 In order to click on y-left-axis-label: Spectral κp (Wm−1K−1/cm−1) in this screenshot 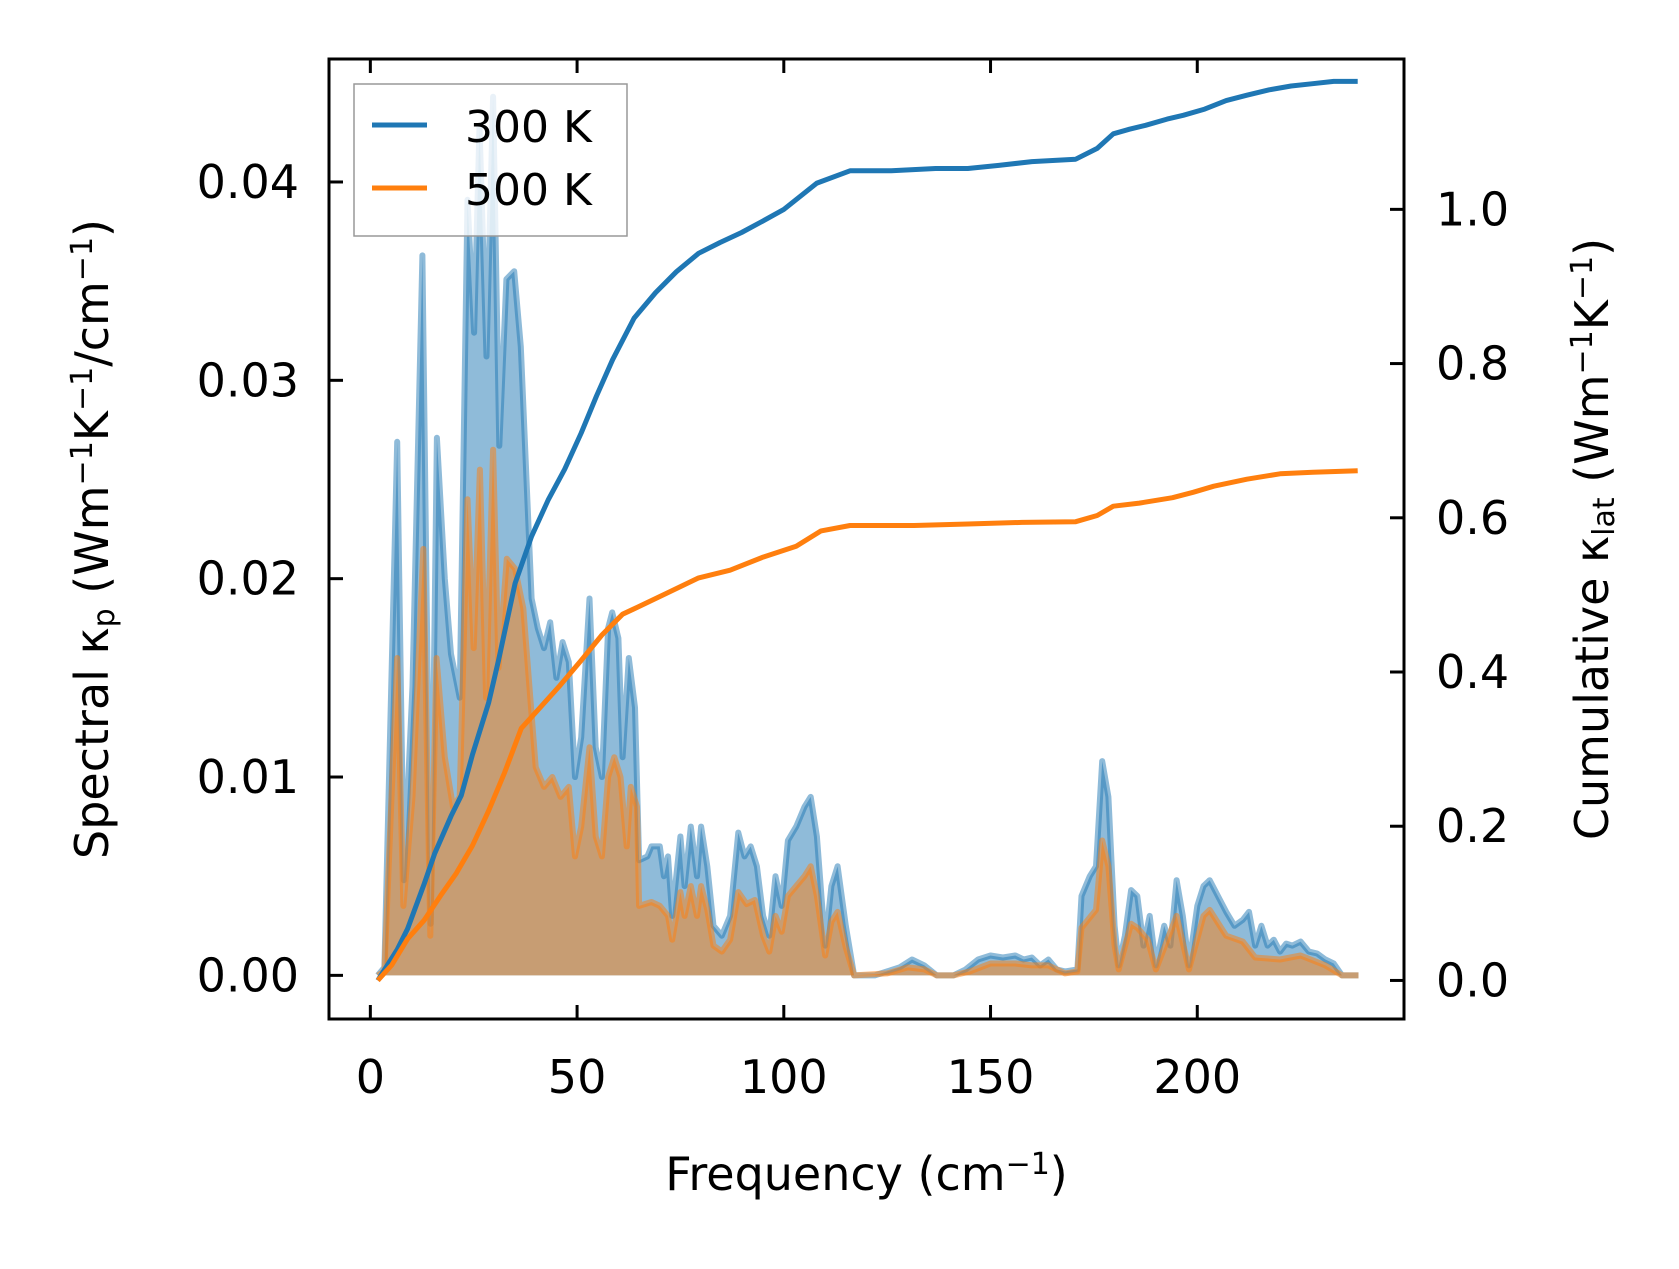, I will do `click(94, 539)`.